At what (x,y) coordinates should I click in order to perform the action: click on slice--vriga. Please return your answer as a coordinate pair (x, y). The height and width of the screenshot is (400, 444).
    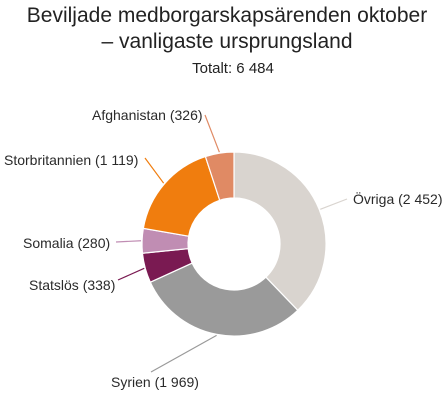
    Looking at the image, I should click on (280, 231).